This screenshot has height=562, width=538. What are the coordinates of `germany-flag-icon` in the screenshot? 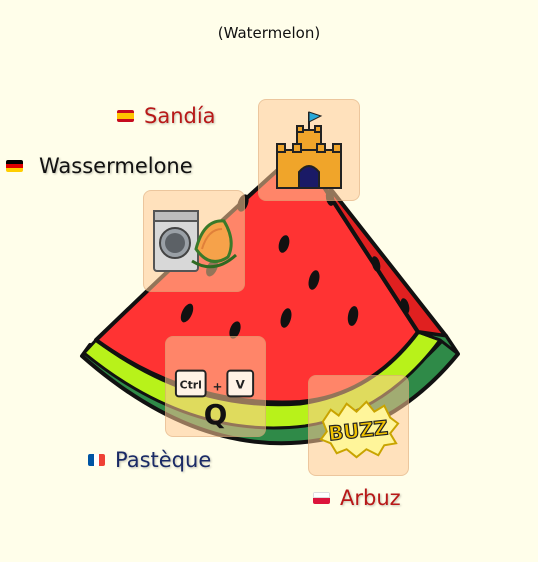 It's located at (14, 166).